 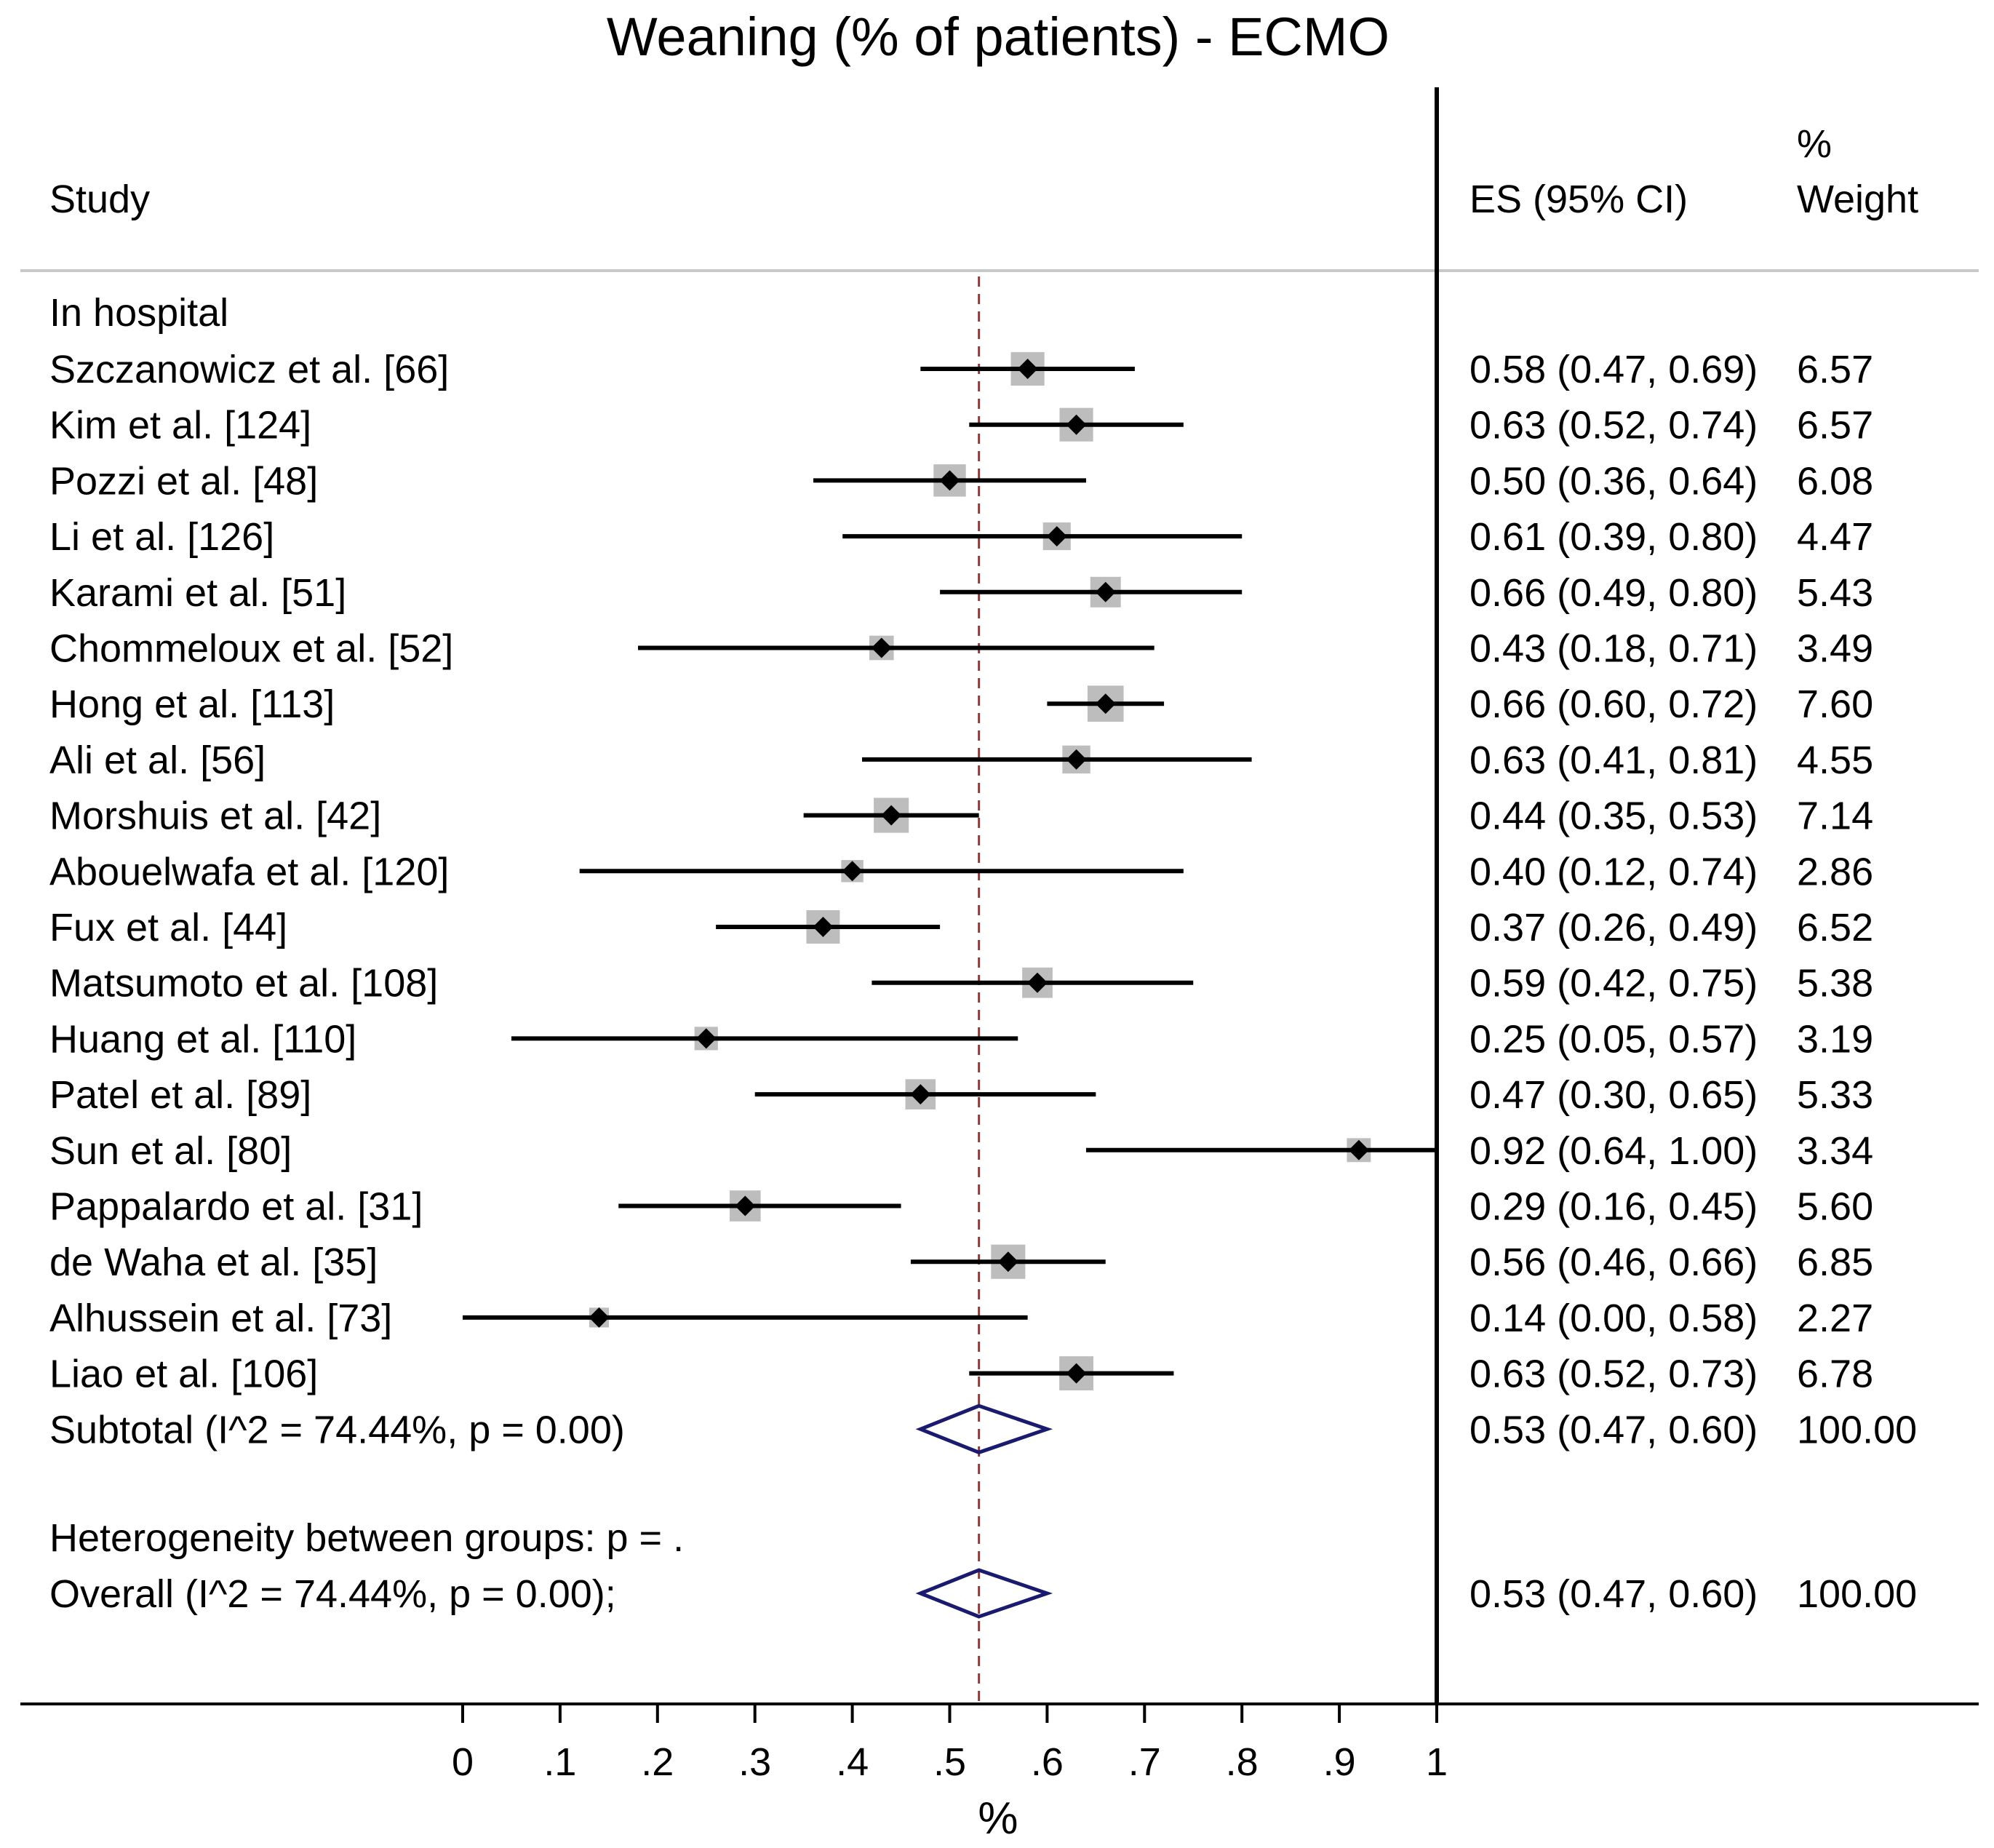 I want to click on study-name: Matsumoto et al. [108], so click(x=243, y=983).